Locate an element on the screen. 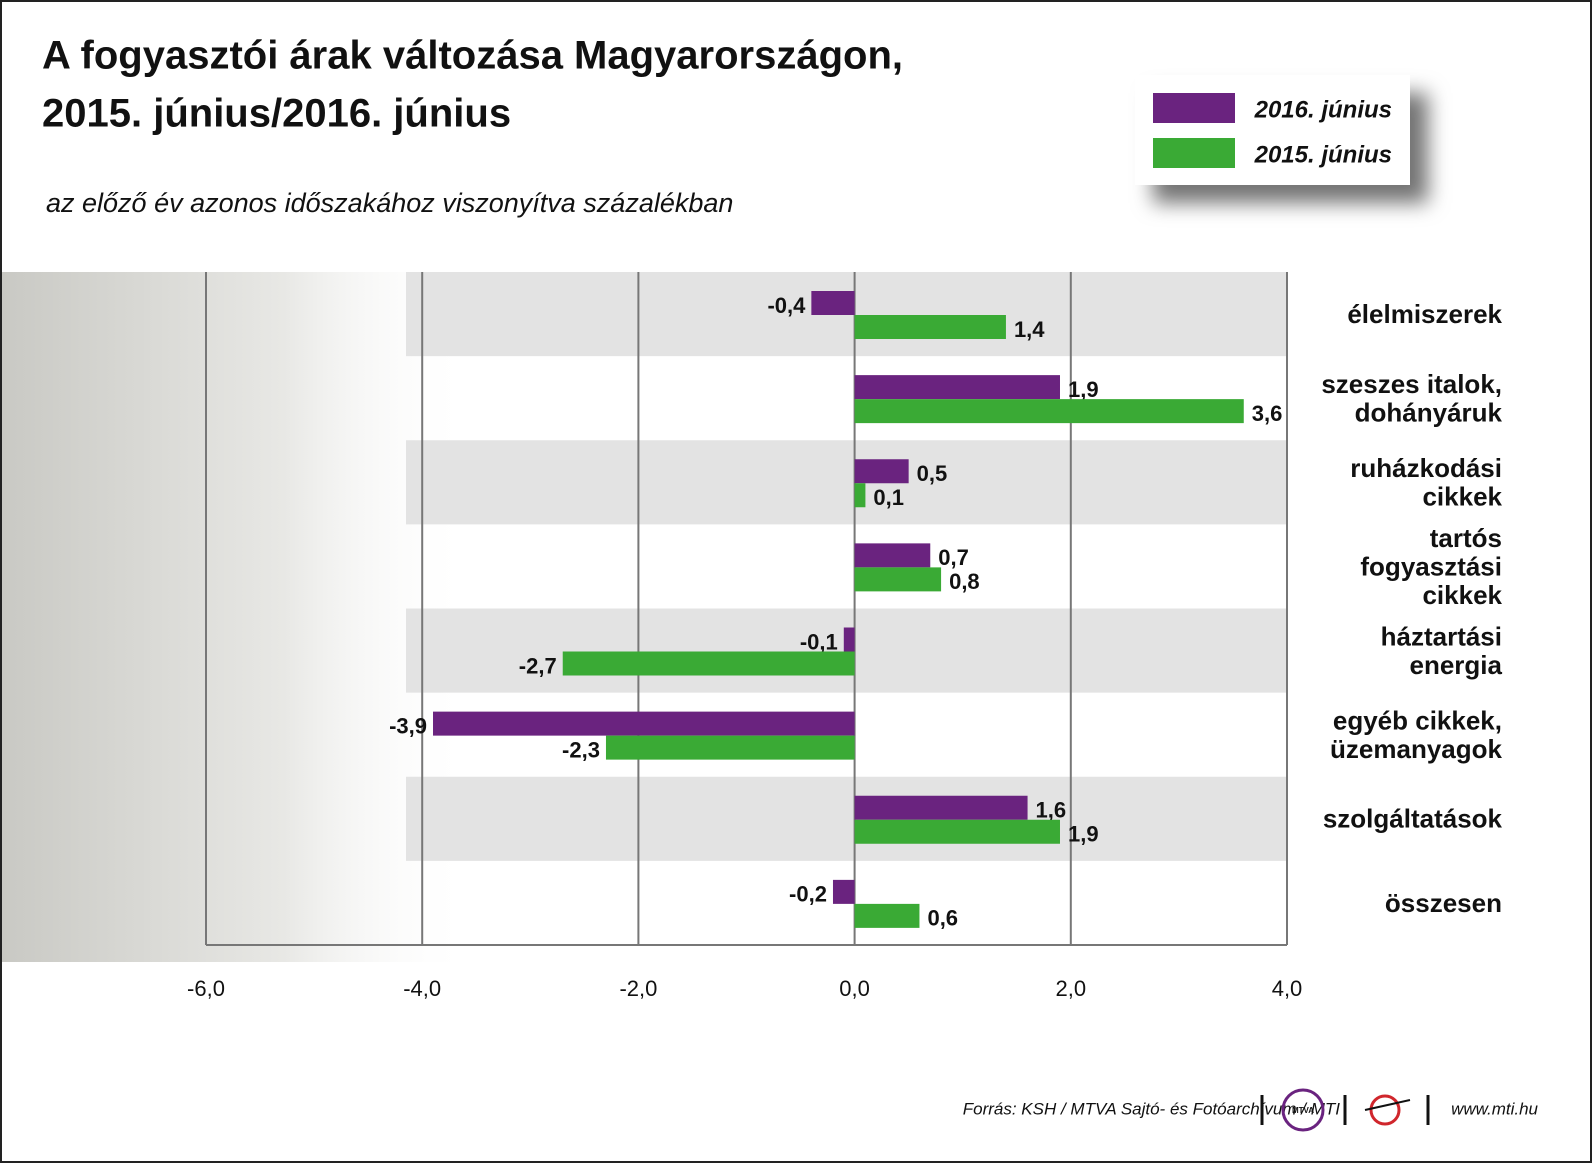  x-tick-label: 4,0 is located at coordinates (1287, 988).